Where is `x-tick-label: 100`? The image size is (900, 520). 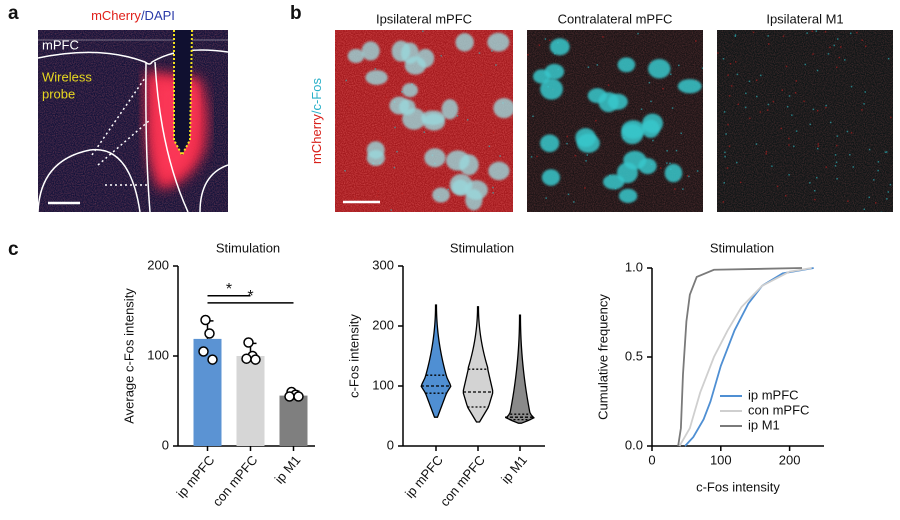 x-tick-label: 100 is located at coordinates (721, 459).